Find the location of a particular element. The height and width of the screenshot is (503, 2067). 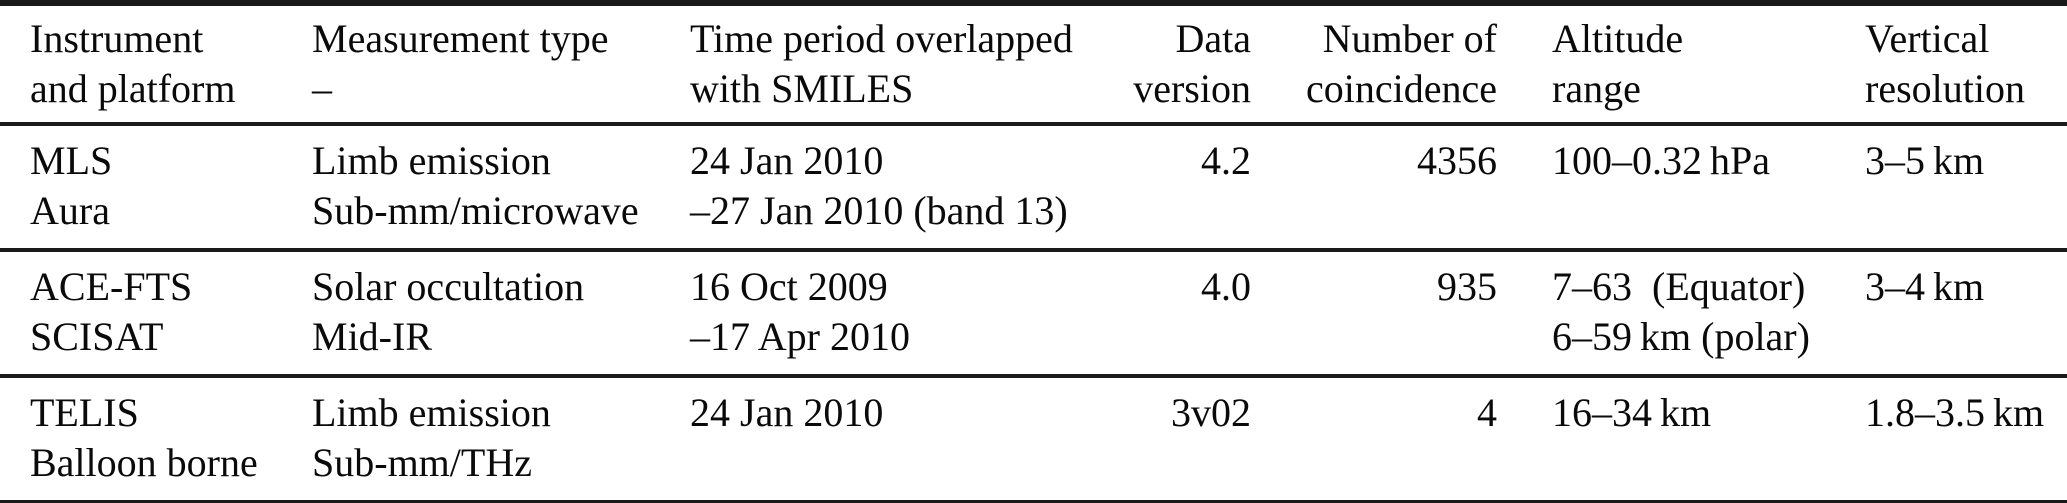

cell-vertical-resolution: 1.8–3.5 km is located at coordinates (1956, 438).